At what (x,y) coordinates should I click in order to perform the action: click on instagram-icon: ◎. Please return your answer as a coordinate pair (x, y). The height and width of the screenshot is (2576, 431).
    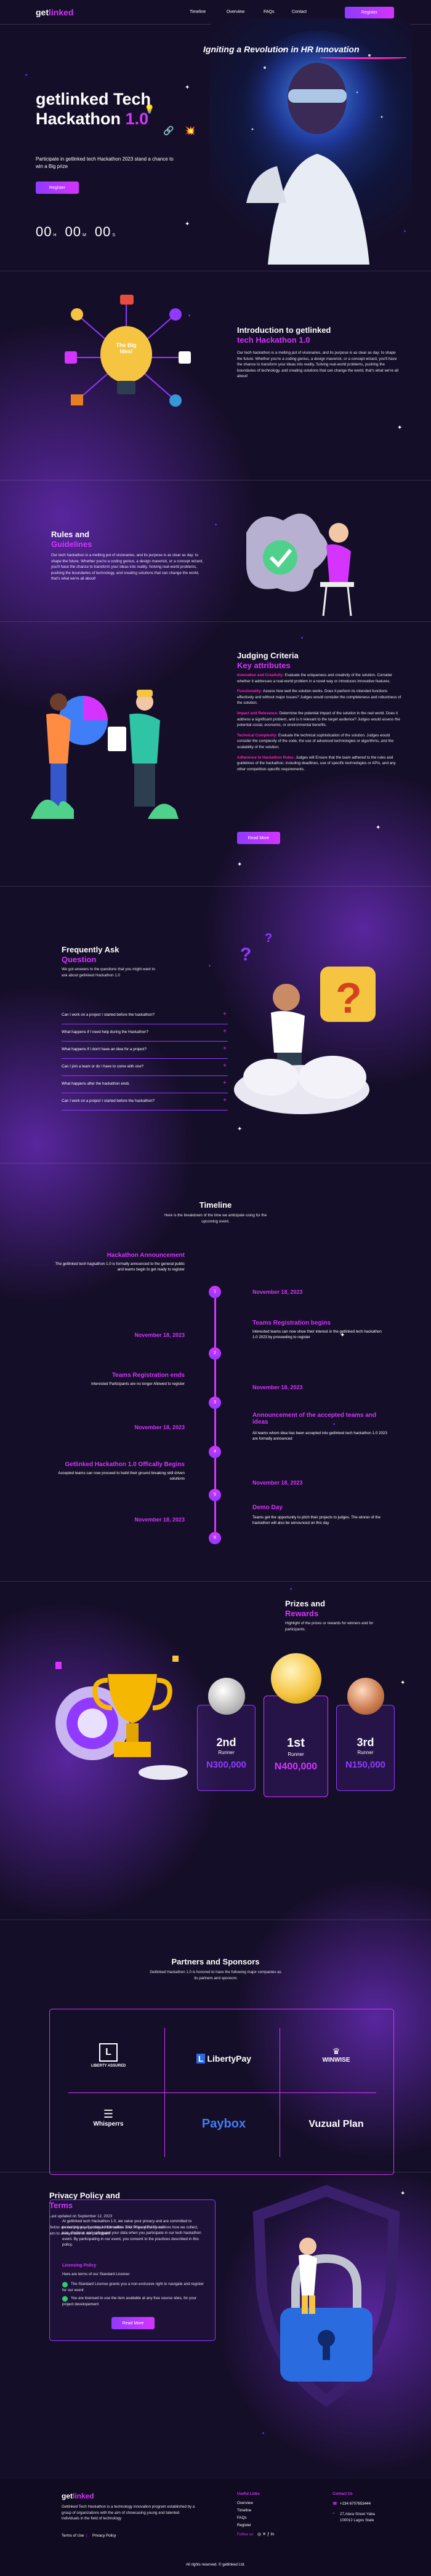
    Looking at the image, I should click on (259, 2534).